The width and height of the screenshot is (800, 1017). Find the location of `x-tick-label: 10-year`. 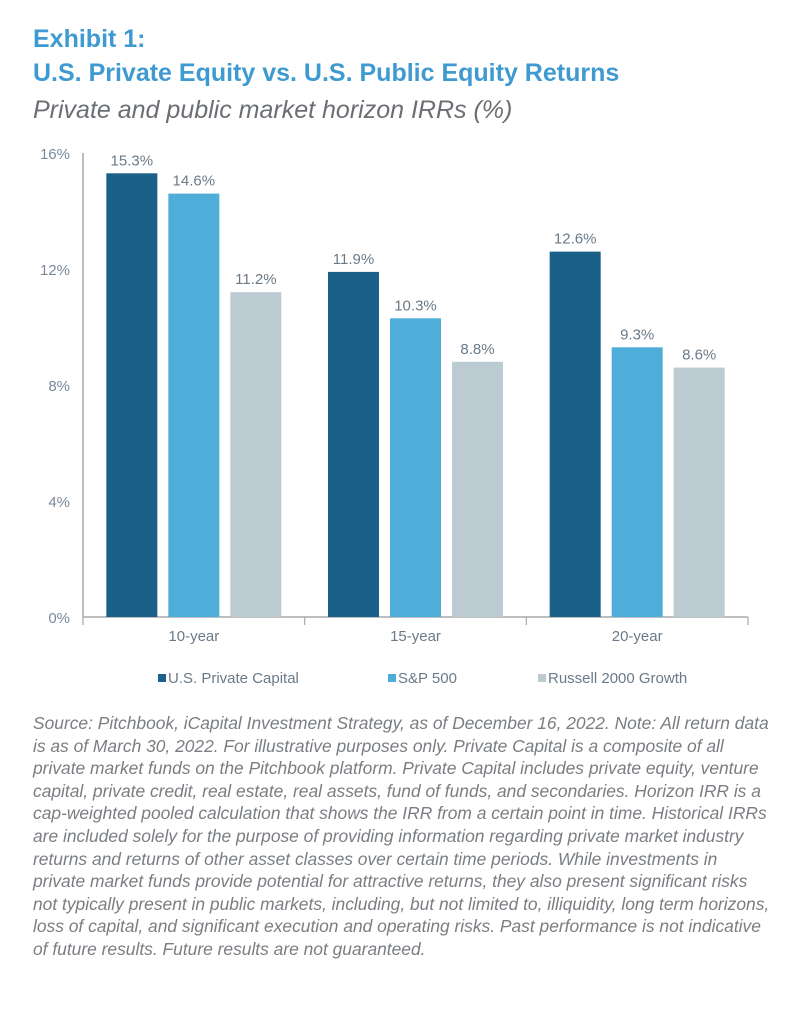

x-tick-label: 10-year is located at coordinates (193, 636).